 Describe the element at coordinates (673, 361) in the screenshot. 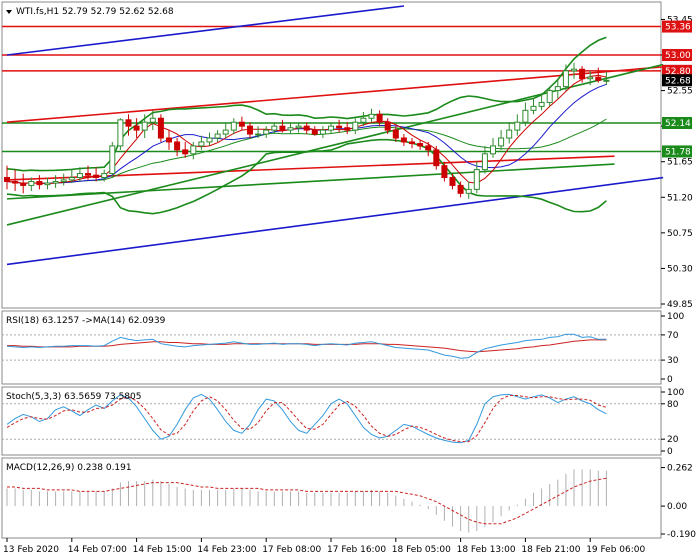

I see `rsi-tick-label: 30` at that location.